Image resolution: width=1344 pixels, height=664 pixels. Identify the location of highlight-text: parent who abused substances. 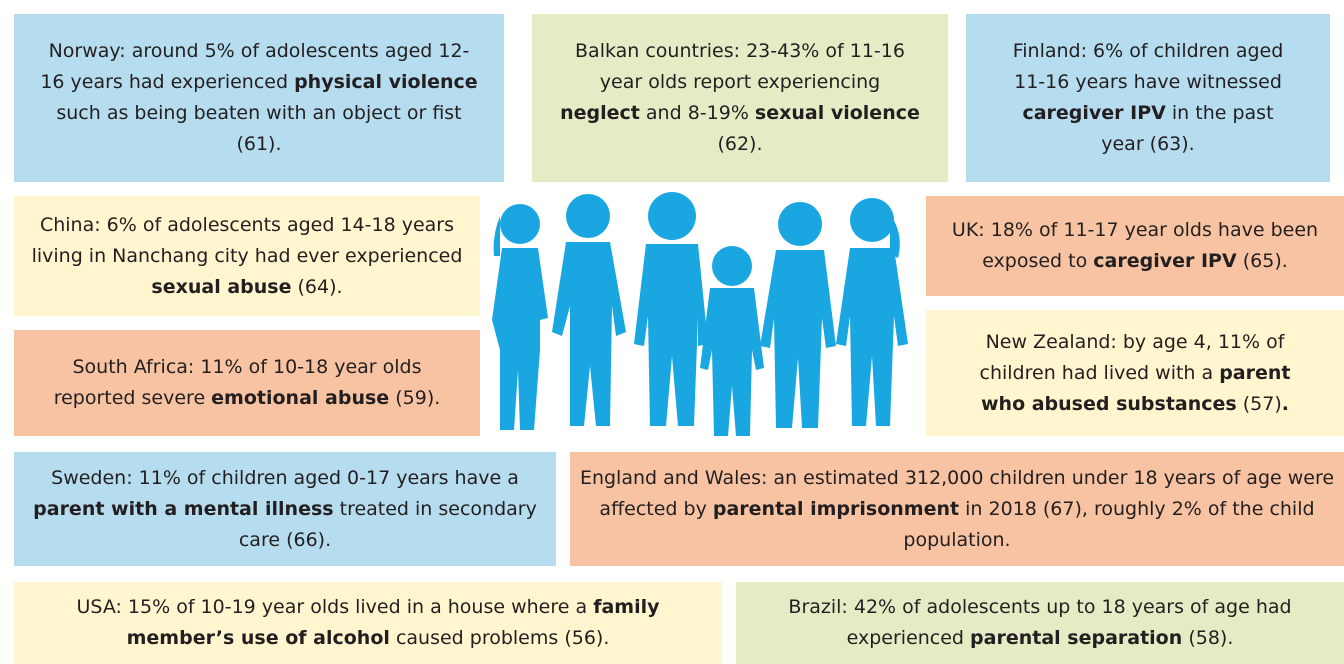
(1135, 388).